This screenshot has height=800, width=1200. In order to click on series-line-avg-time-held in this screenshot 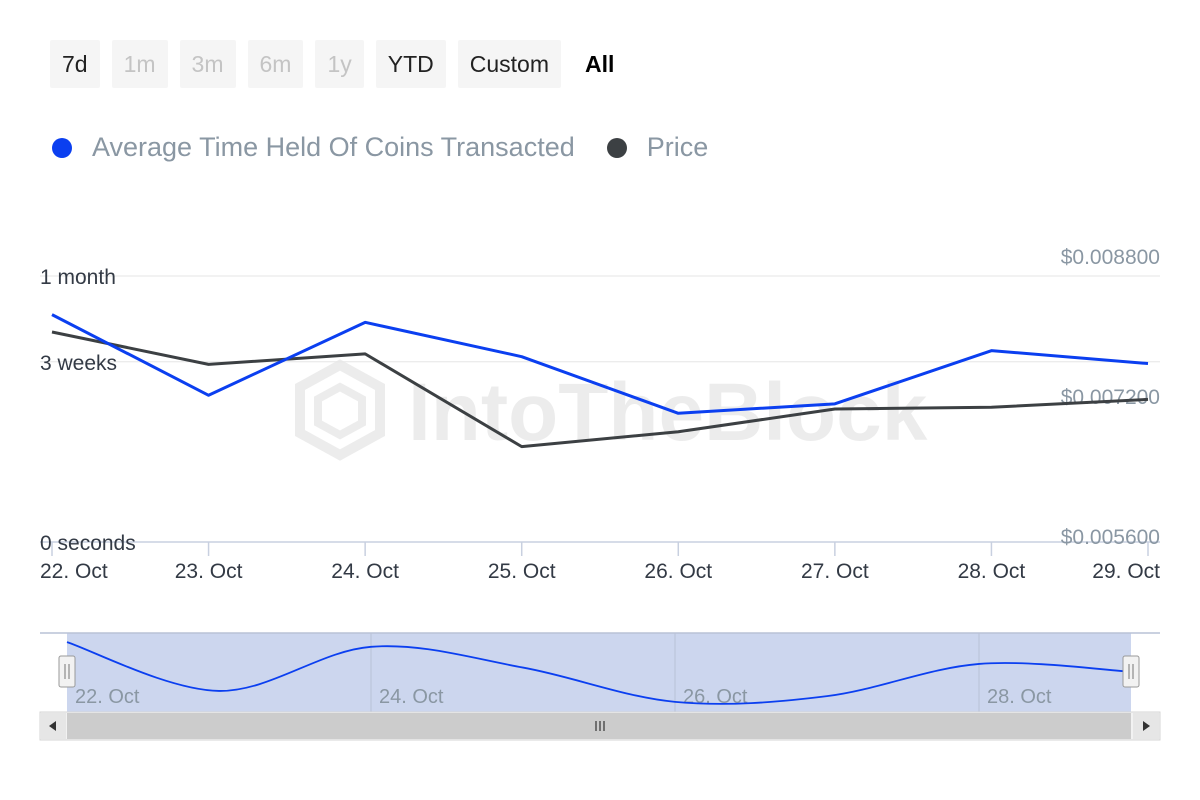, I will do `click(600, 364)`.